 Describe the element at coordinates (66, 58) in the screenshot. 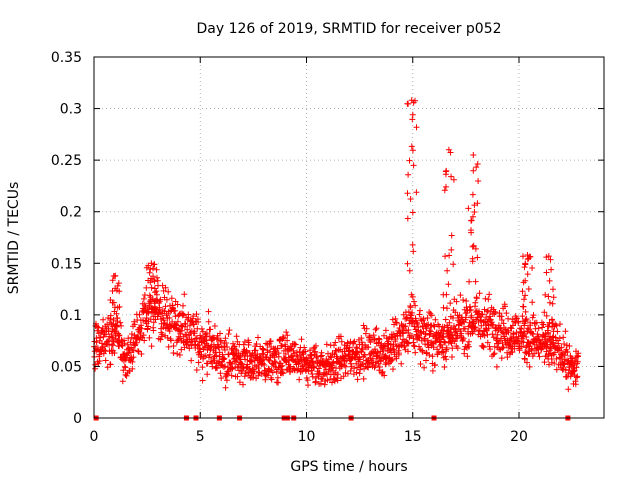

I see `y-tick-label: 0.35` at that location.